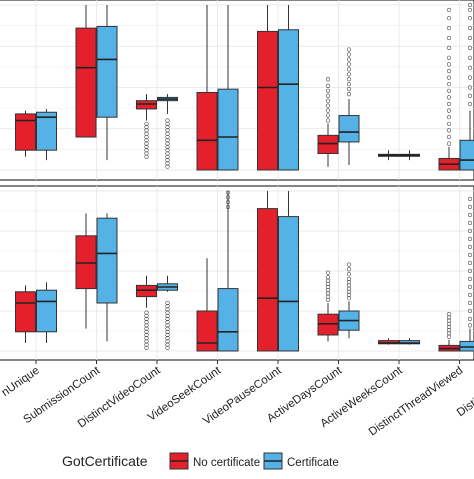 The image size is (474, 479). Describe the element at coordinates (21, 382) in the screenshot. I see `x-tick-label-nUnique: nUnique` at that location.